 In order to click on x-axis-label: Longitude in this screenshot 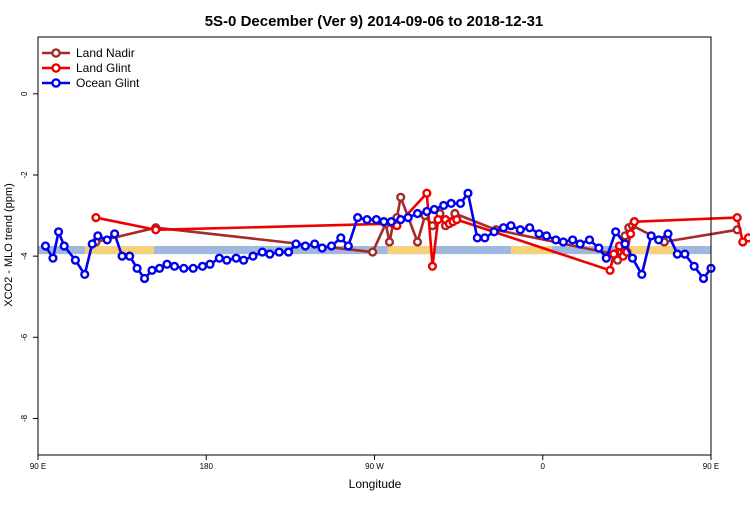, I will do `click(375, 484)`.